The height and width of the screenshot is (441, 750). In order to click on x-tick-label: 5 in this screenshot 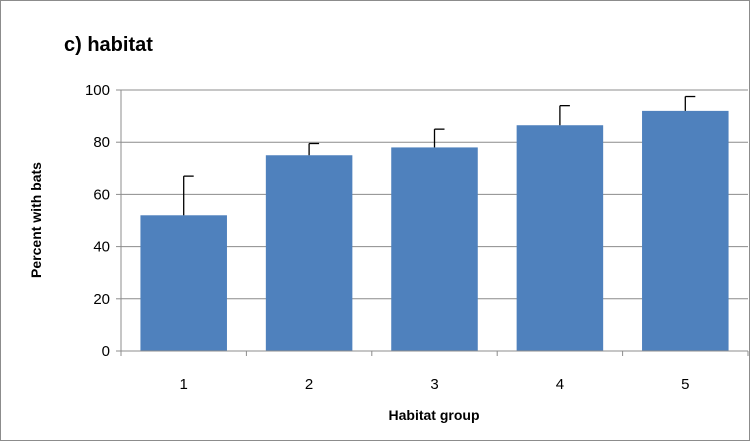, I will do `click(685, 384)`.